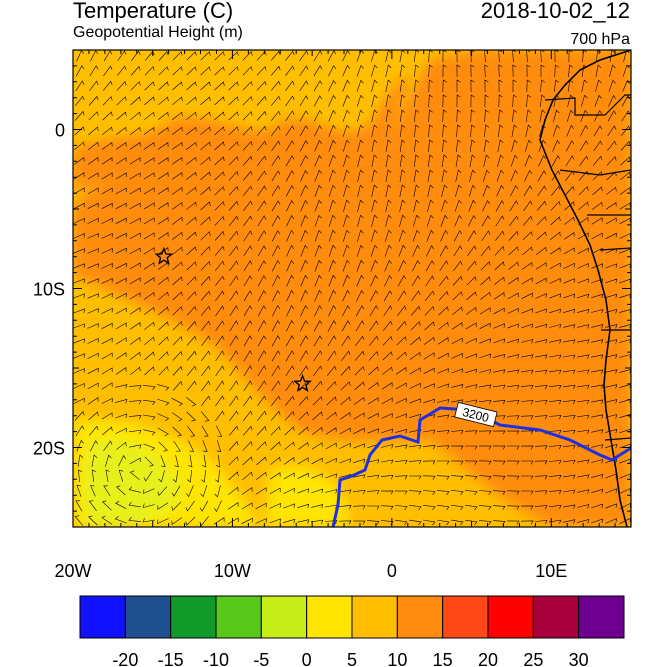  What do you see at coordinates (232, 571) in the screenshot?
I see `lon-tick-label: 10W` at bounding box center [232, 571].